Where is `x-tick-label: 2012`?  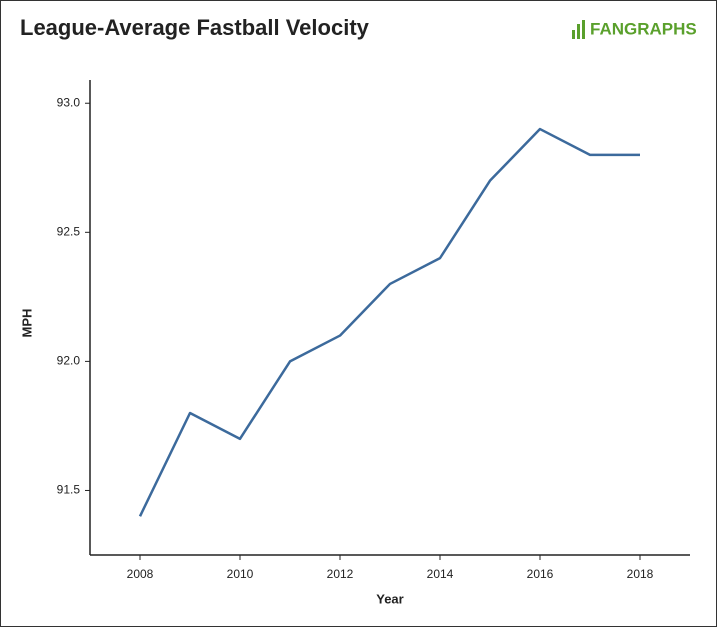
x-tick-label: 2012 is located at coordinates (340, 574).